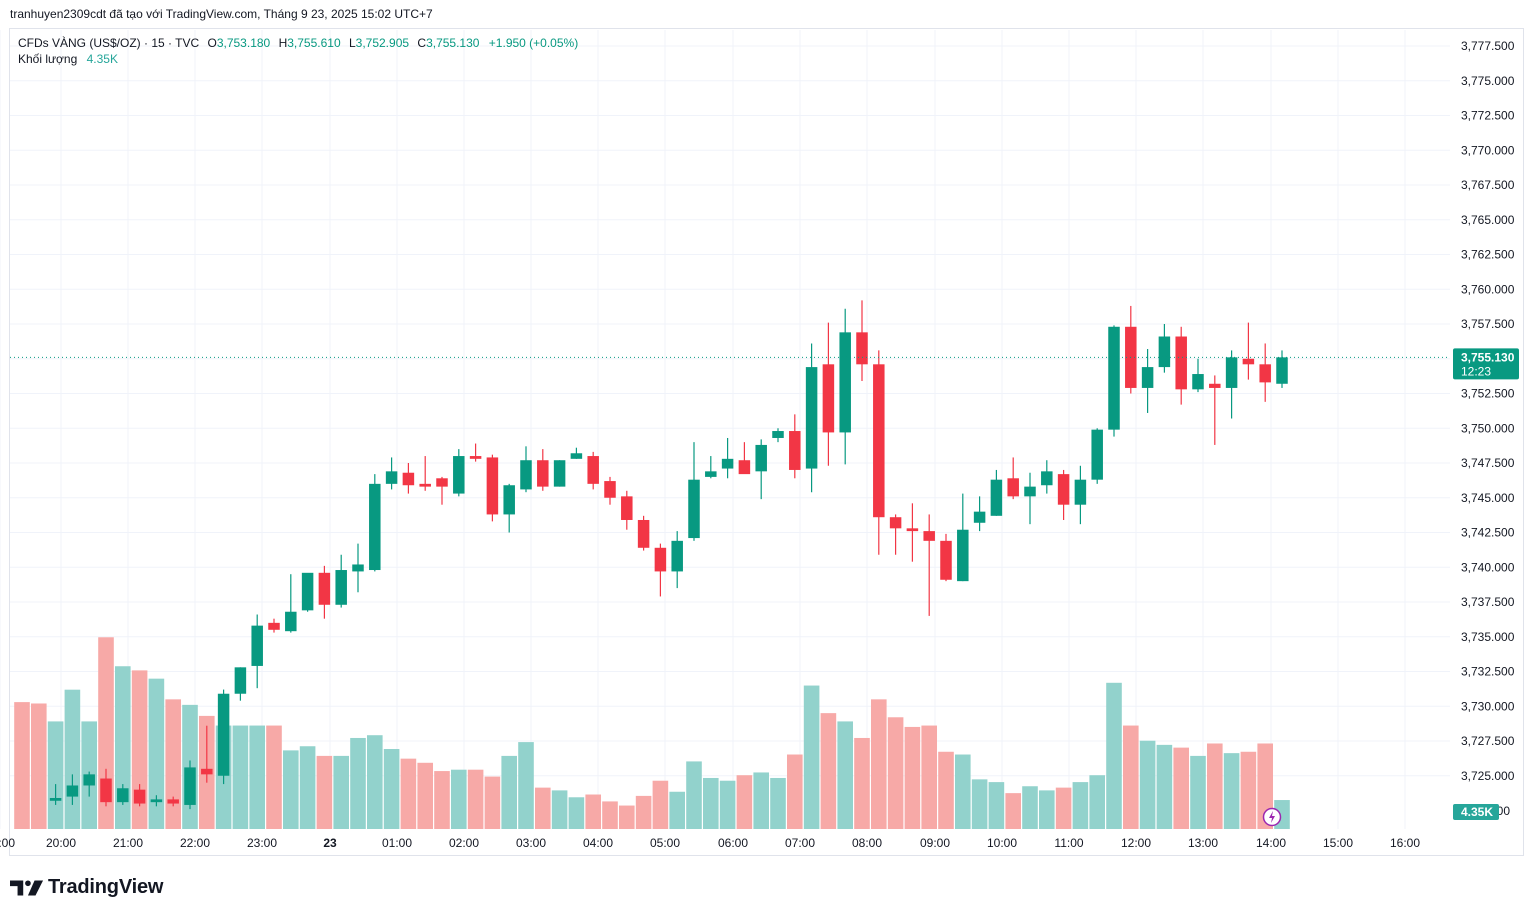 This screenshot has height=917, width=1534. What do you see at coordinates (1488, 428) in the screenshot?
I see `y-tick-label: 3,750.000` at bounding box center [1488, 428].